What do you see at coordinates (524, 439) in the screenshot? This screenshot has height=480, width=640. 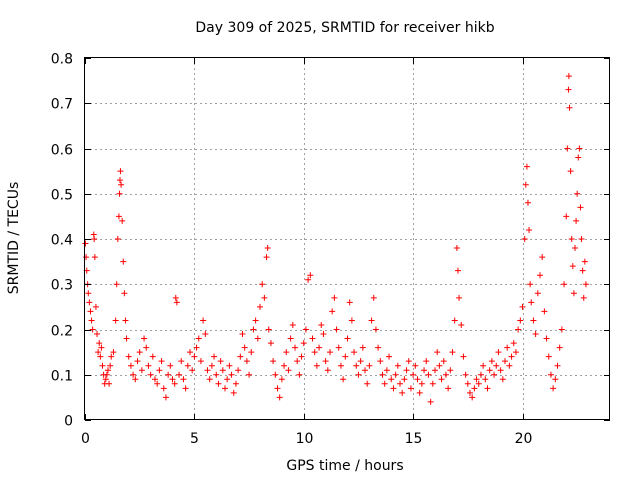 I see `x-tick-label: 20` at bounding box center [524, 439].